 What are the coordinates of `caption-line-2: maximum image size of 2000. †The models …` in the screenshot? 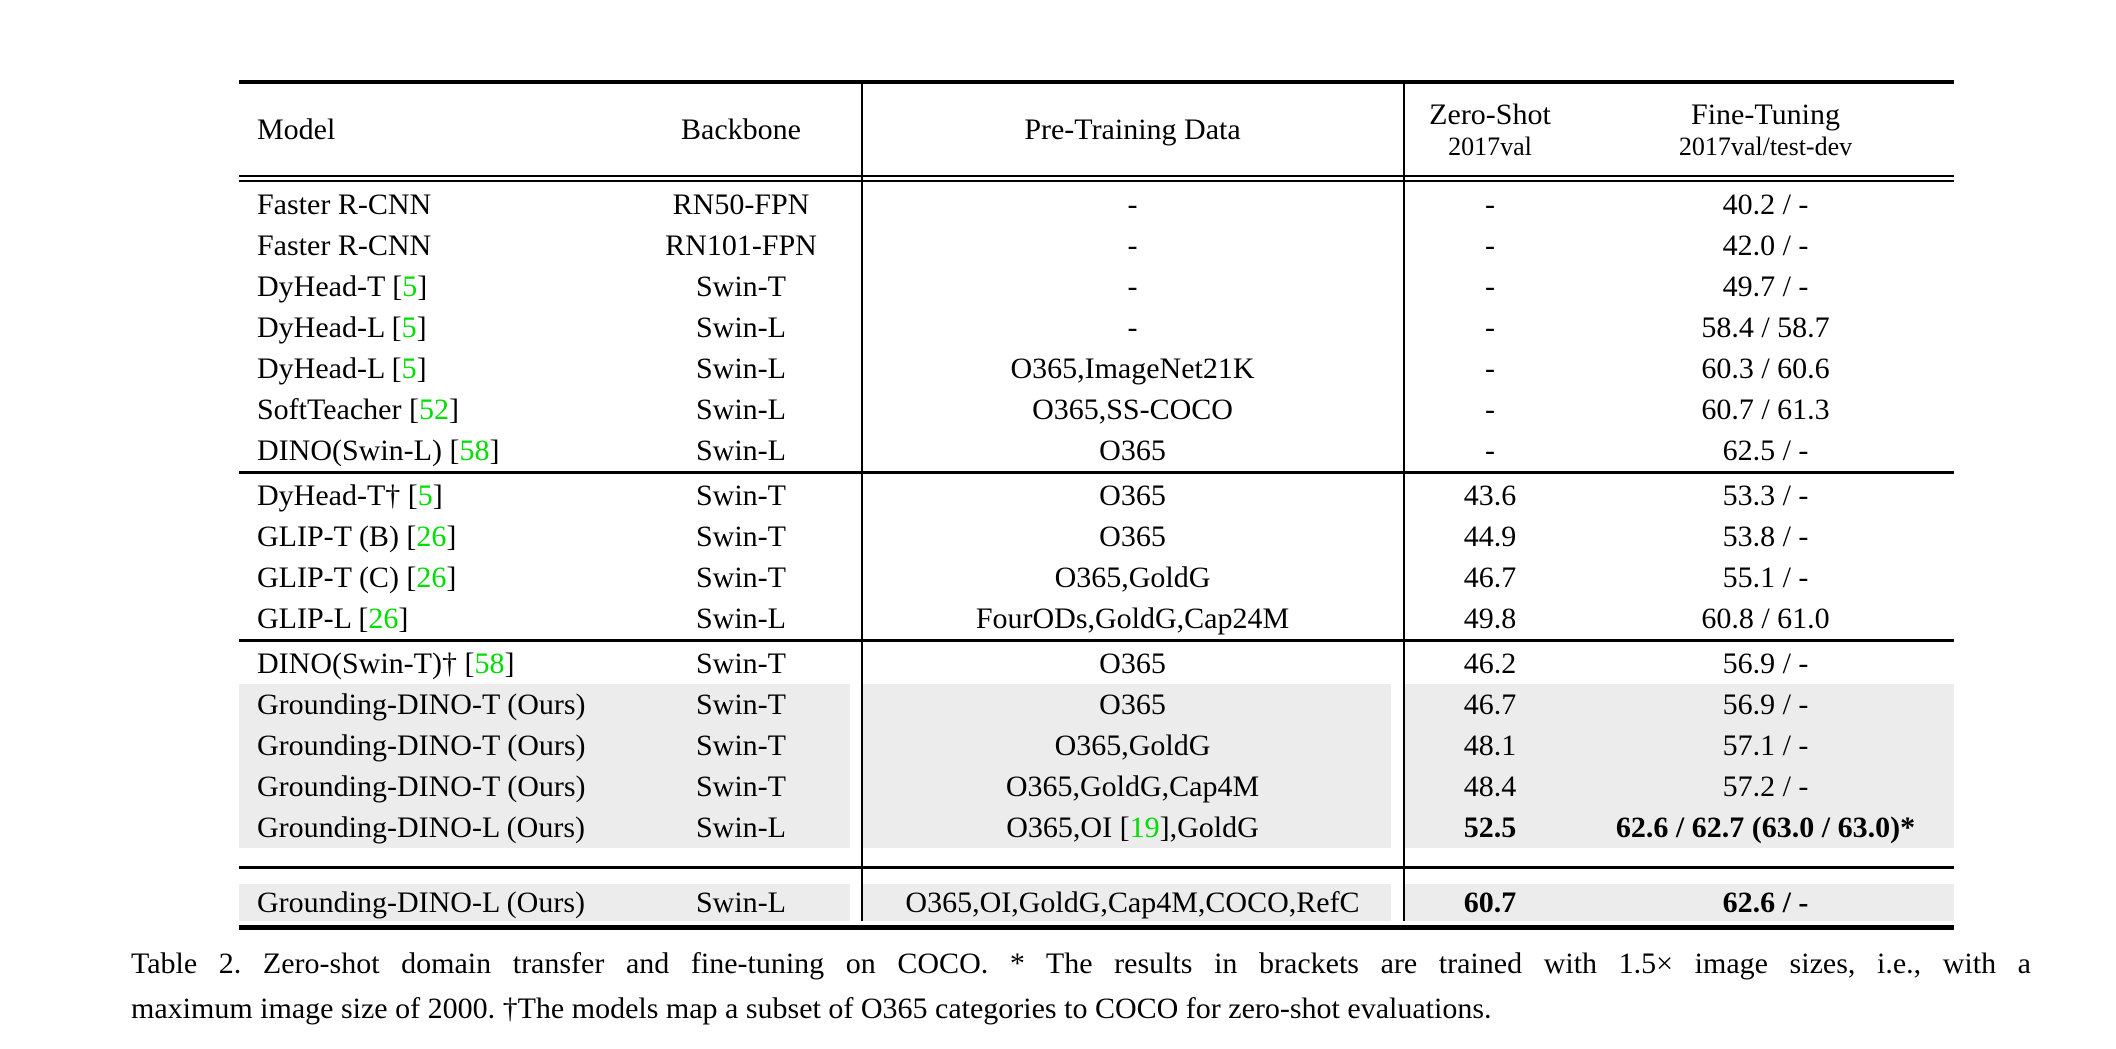 It's located at (811, 1008).